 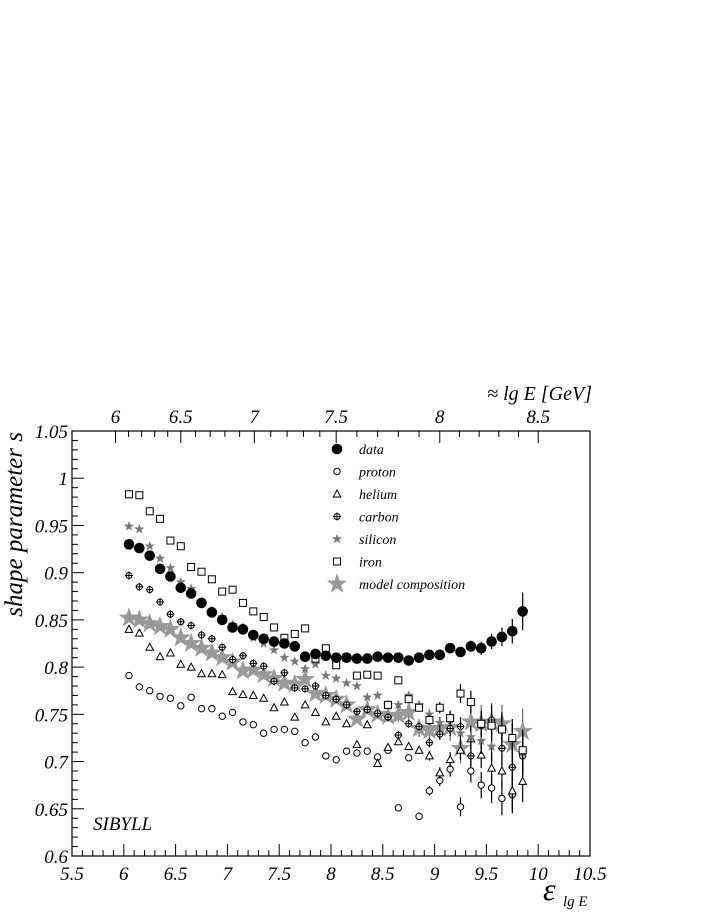 I want to click on legend-item-data: data, so click(x=357, y=450).